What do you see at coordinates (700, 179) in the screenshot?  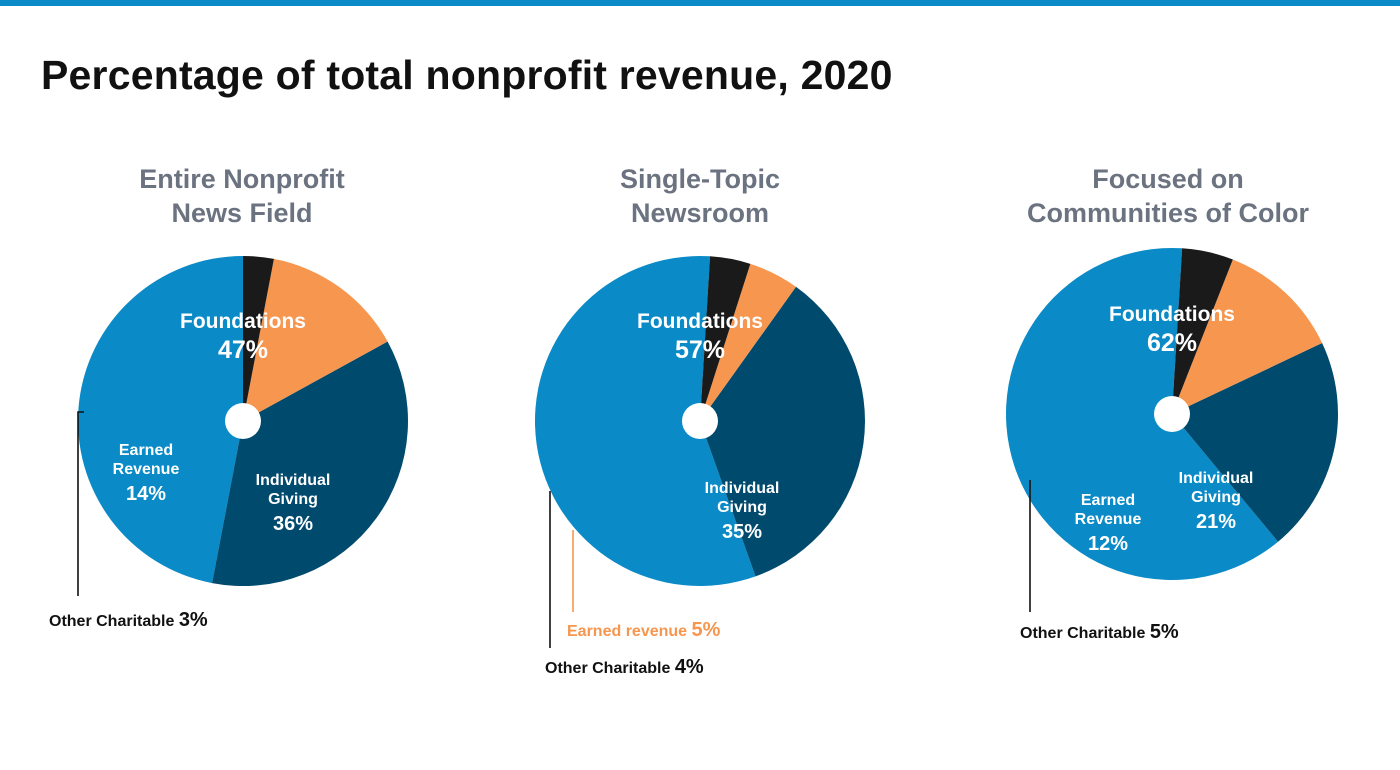 I see `pie-heading-line-1: Single-Topic` at bounding box center [700, 179].